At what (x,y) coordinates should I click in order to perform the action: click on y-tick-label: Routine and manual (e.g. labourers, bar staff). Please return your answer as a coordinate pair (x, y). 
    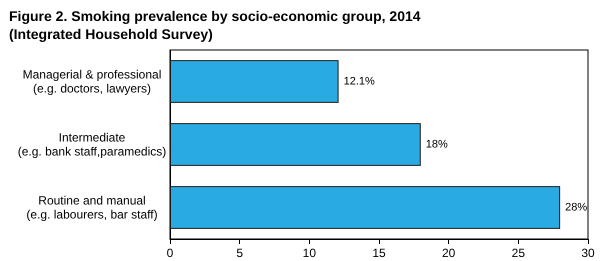
    Looking at the image, I should click on (92, 208).